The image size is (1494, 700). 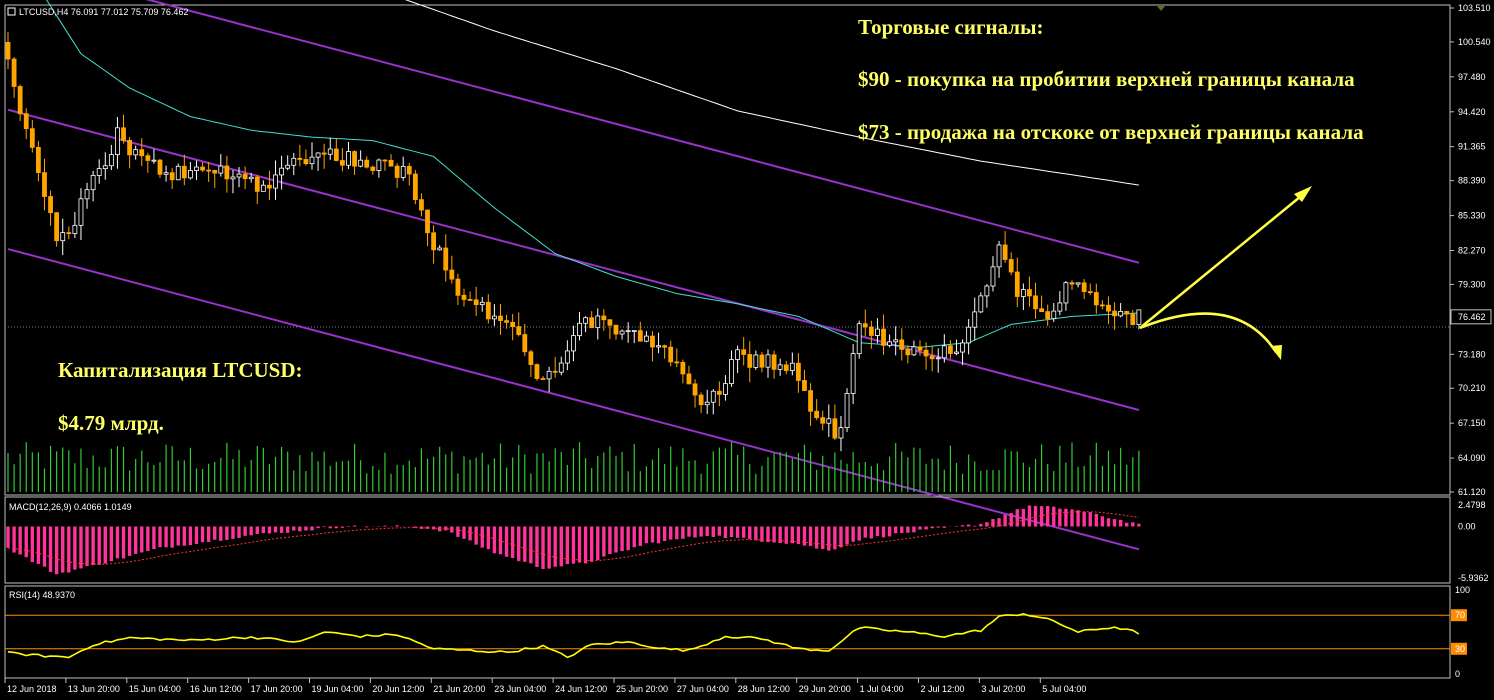 I want to click on symbol-menu-icon, so click(x=11, y=11).